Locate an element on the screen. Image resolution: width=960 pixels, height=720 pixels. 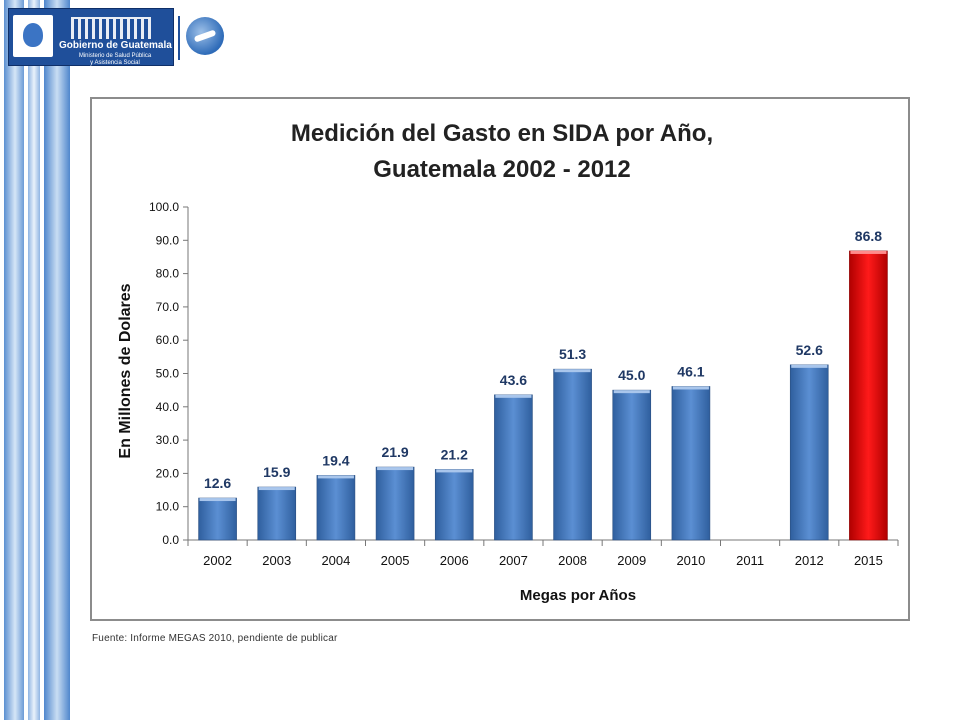
y-tick-label: 80.0 is located at coordinates (168, 274).